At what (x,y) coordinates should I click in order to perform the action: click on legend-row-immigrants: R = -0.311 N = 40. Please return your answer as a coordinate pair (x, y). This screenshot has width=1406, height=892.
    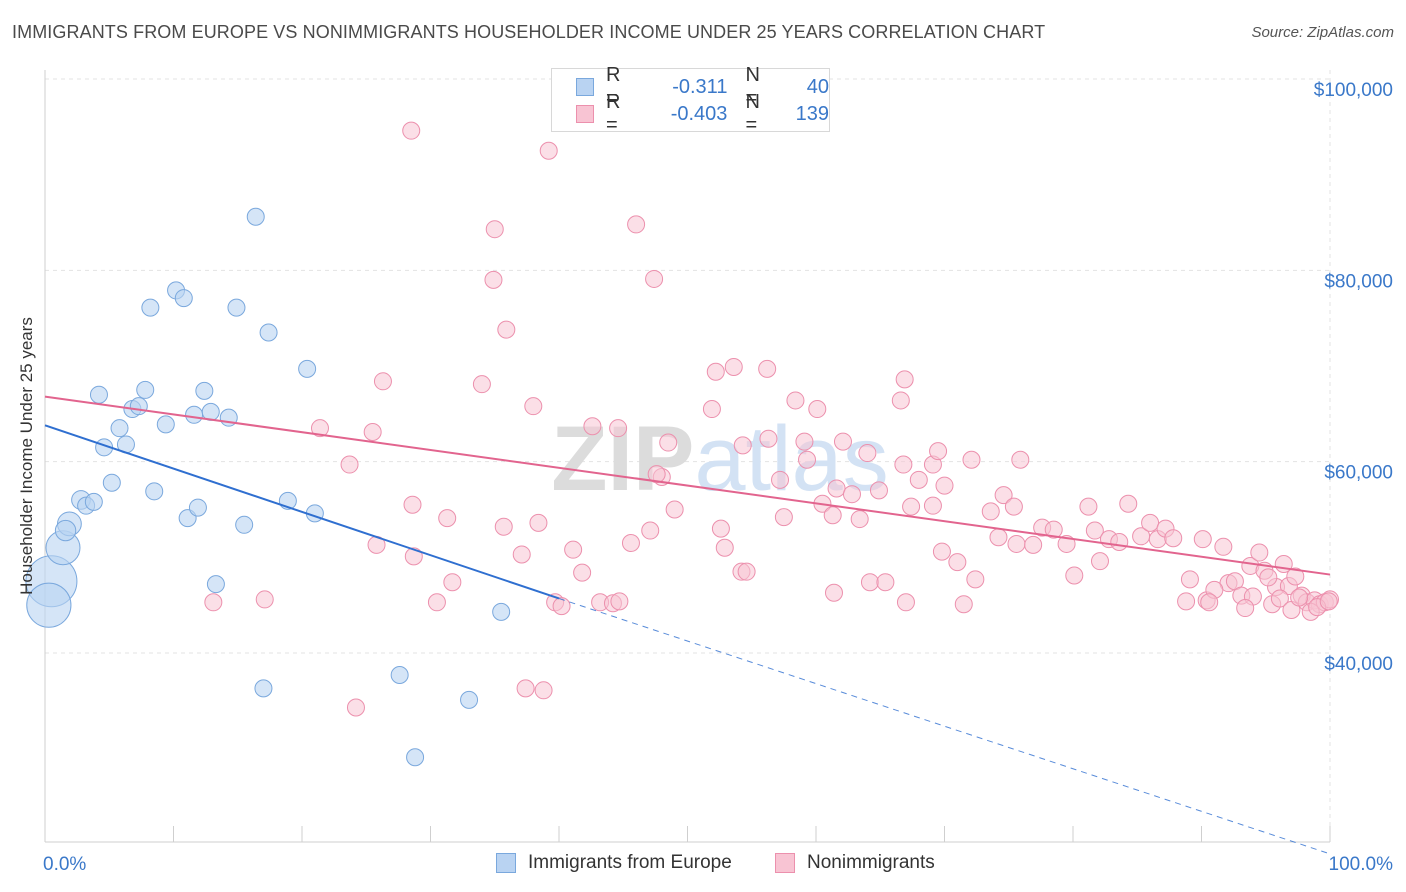
    Looking at the image, I should click on (702, 86).